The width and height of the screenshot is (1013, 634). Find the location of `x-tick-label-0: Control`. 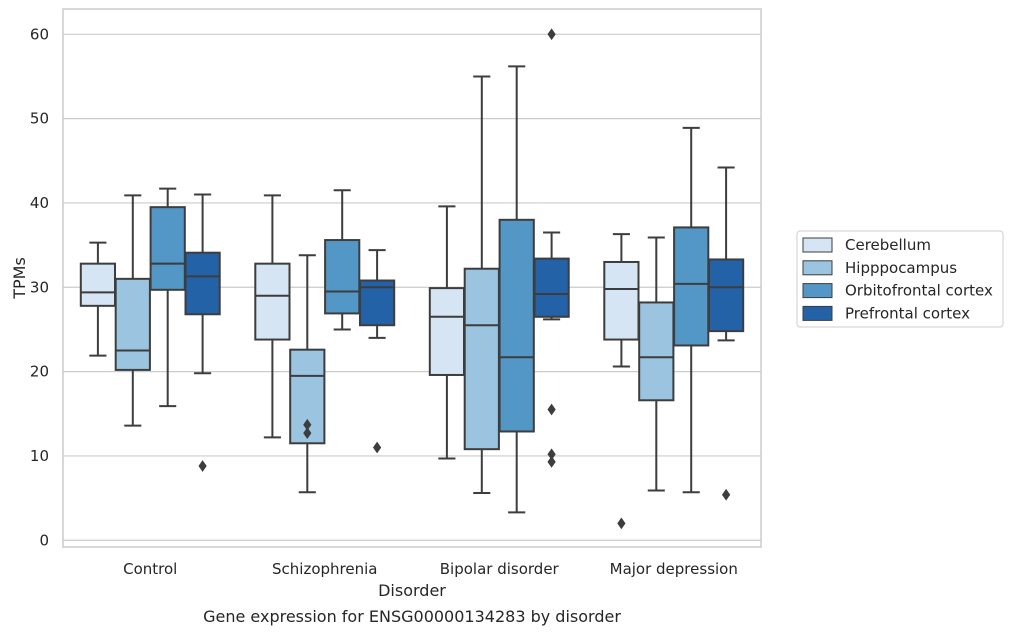

x-tick-label-0: Control is located at coordinates (150, 569).